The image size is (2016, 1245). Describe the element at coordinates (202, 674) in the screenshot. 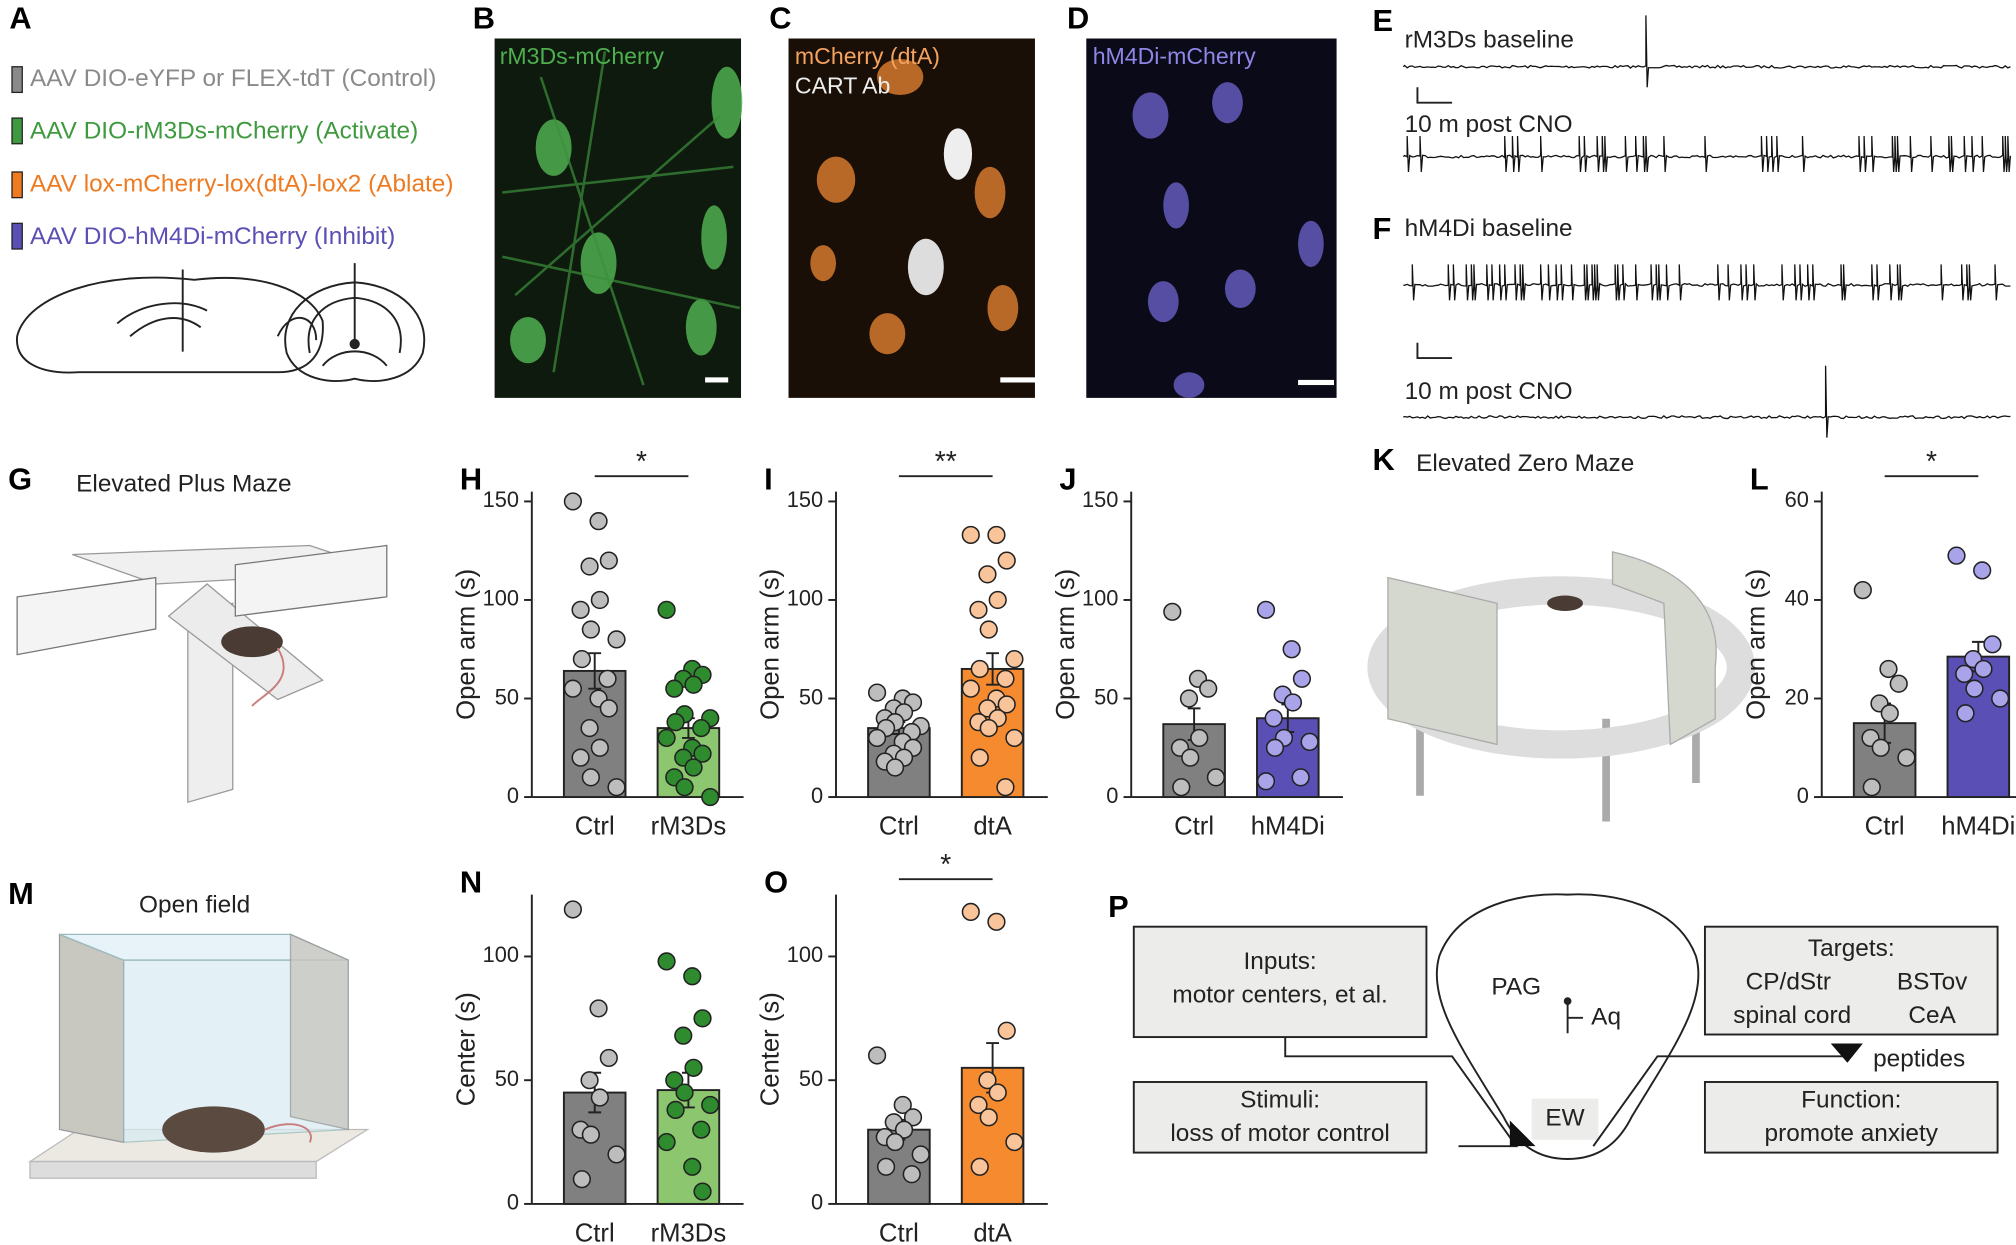

I see `plus-maze` at that location.